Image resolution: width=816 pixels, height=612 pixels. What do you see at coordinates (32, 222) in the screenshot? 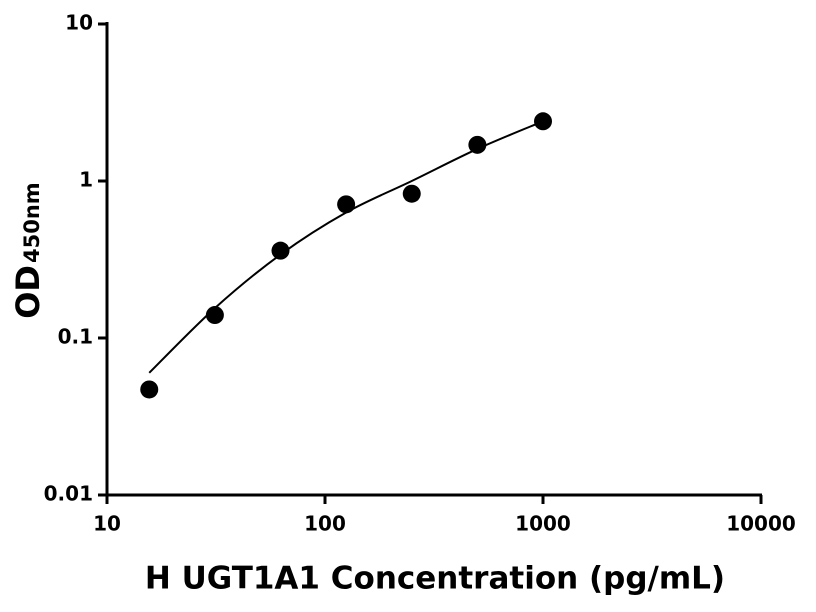
I see `y-axis-label-subscript: 450nm` at bounding box center [32, 222].